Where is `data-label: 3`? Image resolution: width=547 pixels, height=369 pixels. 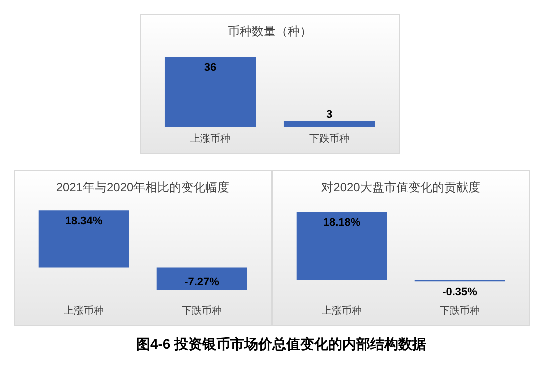
data-label: 3 is located at coordinates (329, 115).